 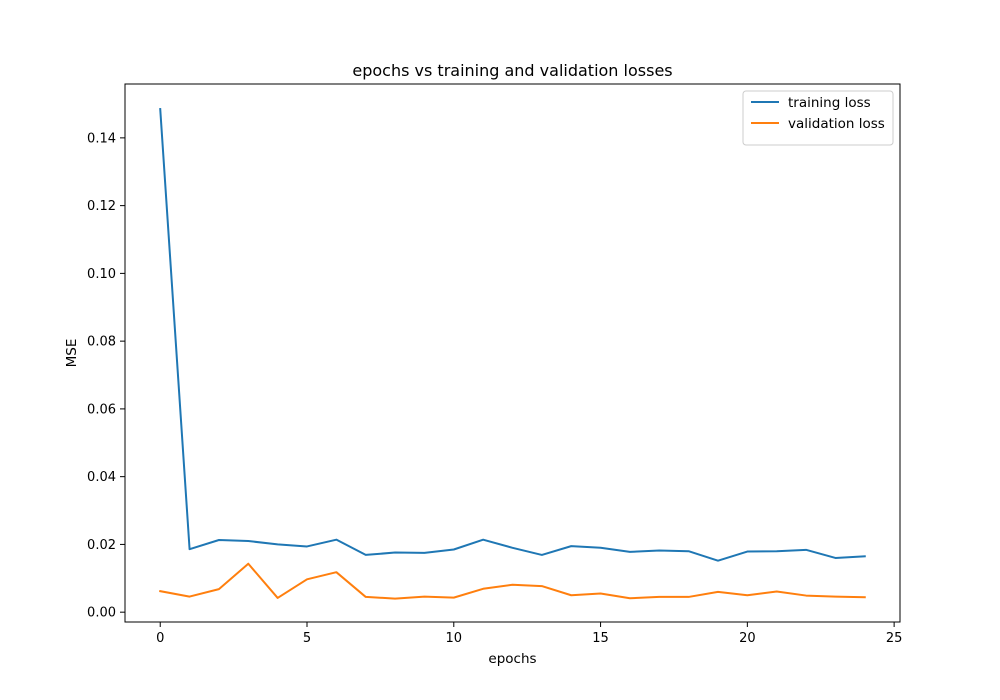 I want to click on legend-box, so click(x=818, y=118).